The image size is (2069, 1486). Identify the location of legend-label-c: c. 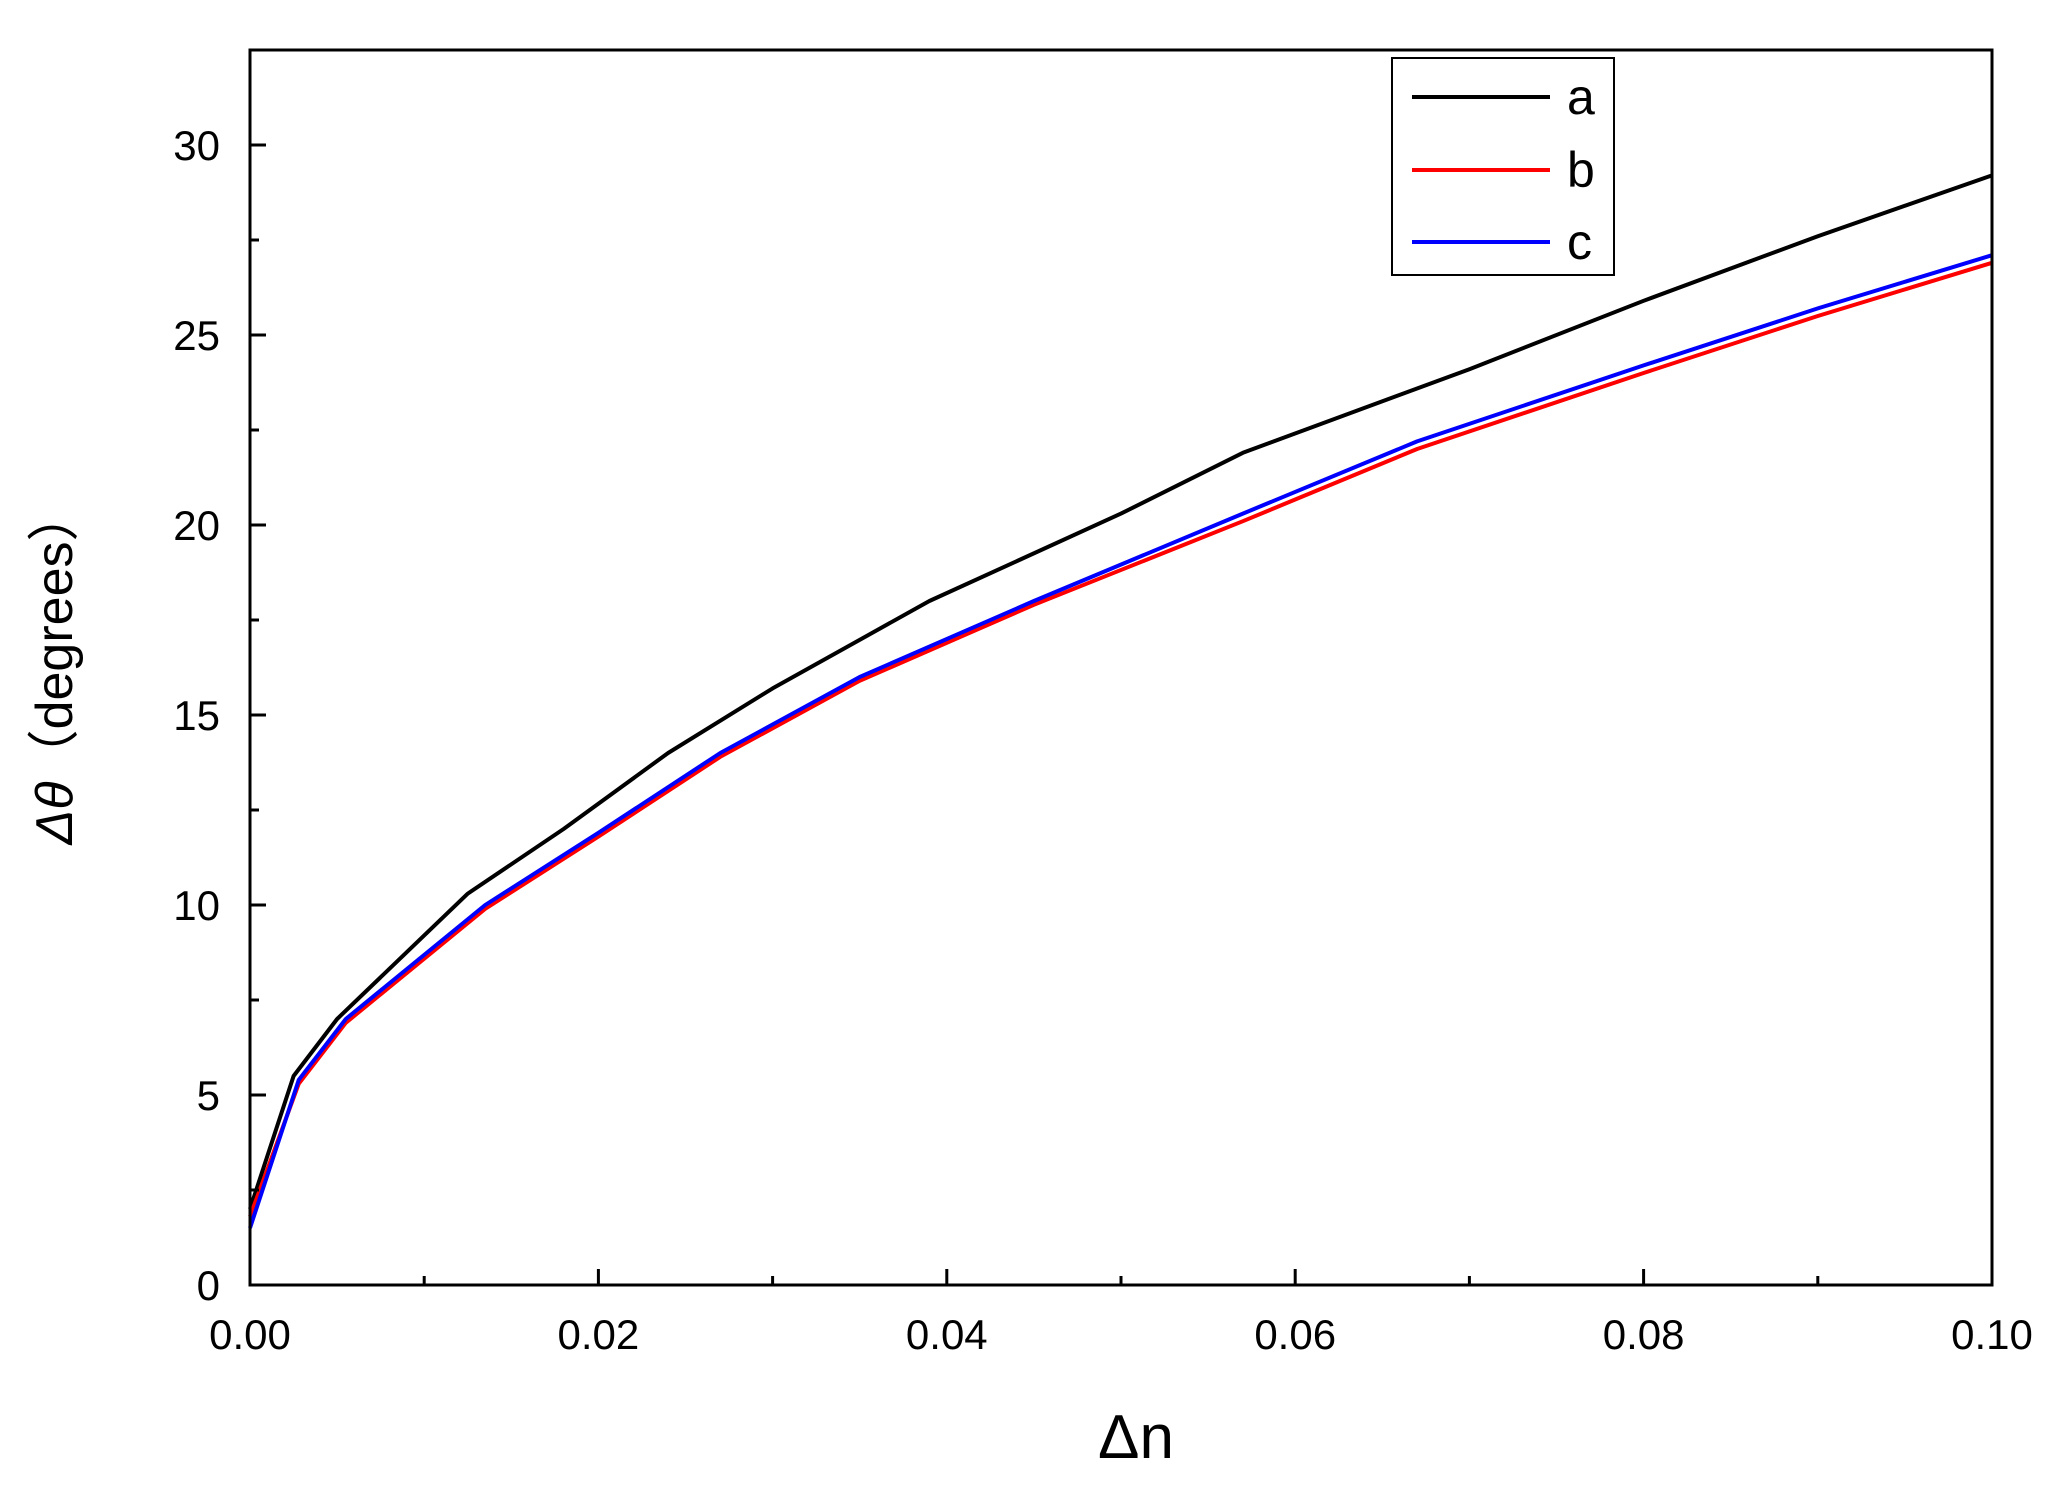
(1579, 242).